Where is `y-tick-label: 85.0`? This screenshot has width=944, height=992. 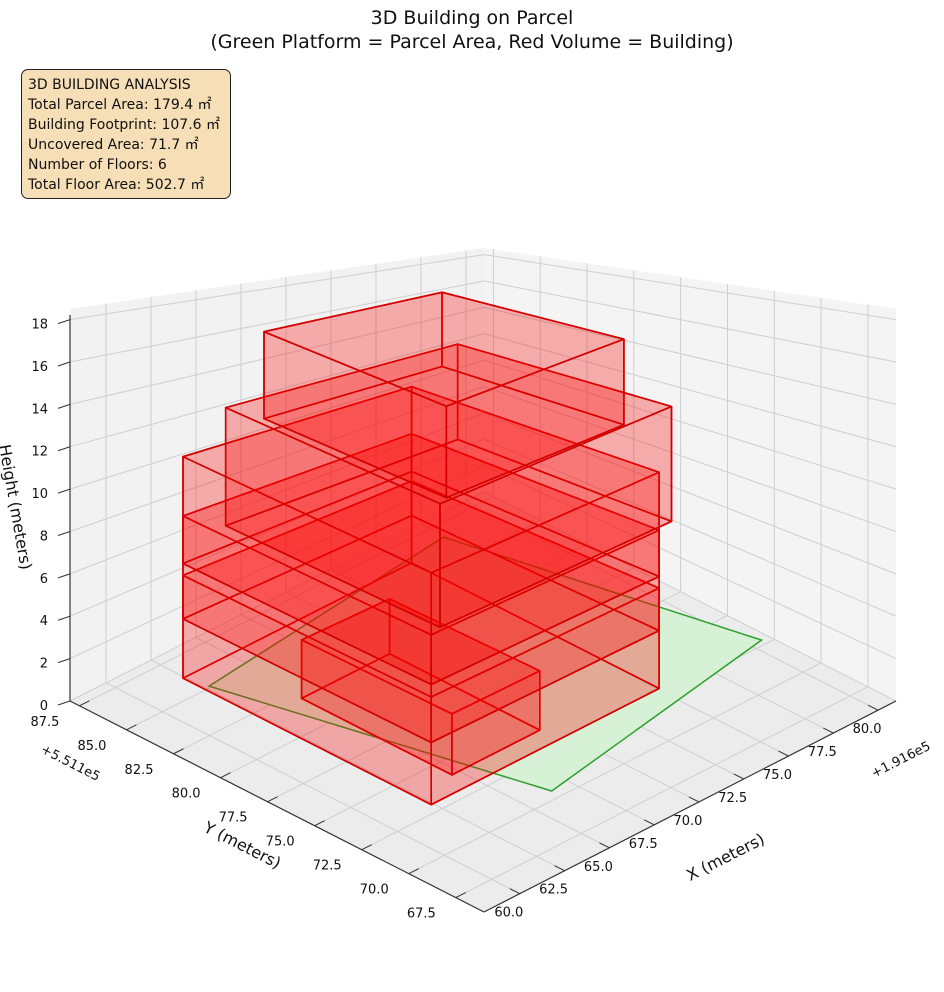
y-tick-label: 85.0 is located at coordinates (92, 746).